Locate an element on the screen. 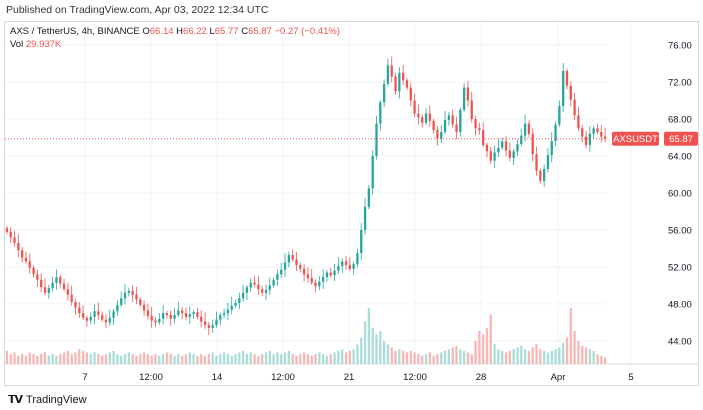  x-tick-label: Apr is located at coordinates (558, 377).